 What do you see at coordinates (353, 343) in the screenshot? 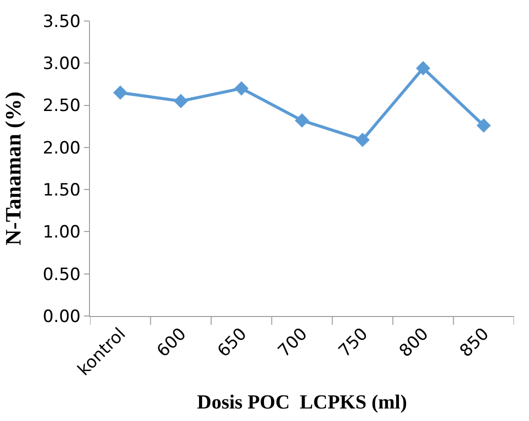
I see `x-tick-label: 750` at bounding box center [353, 343].